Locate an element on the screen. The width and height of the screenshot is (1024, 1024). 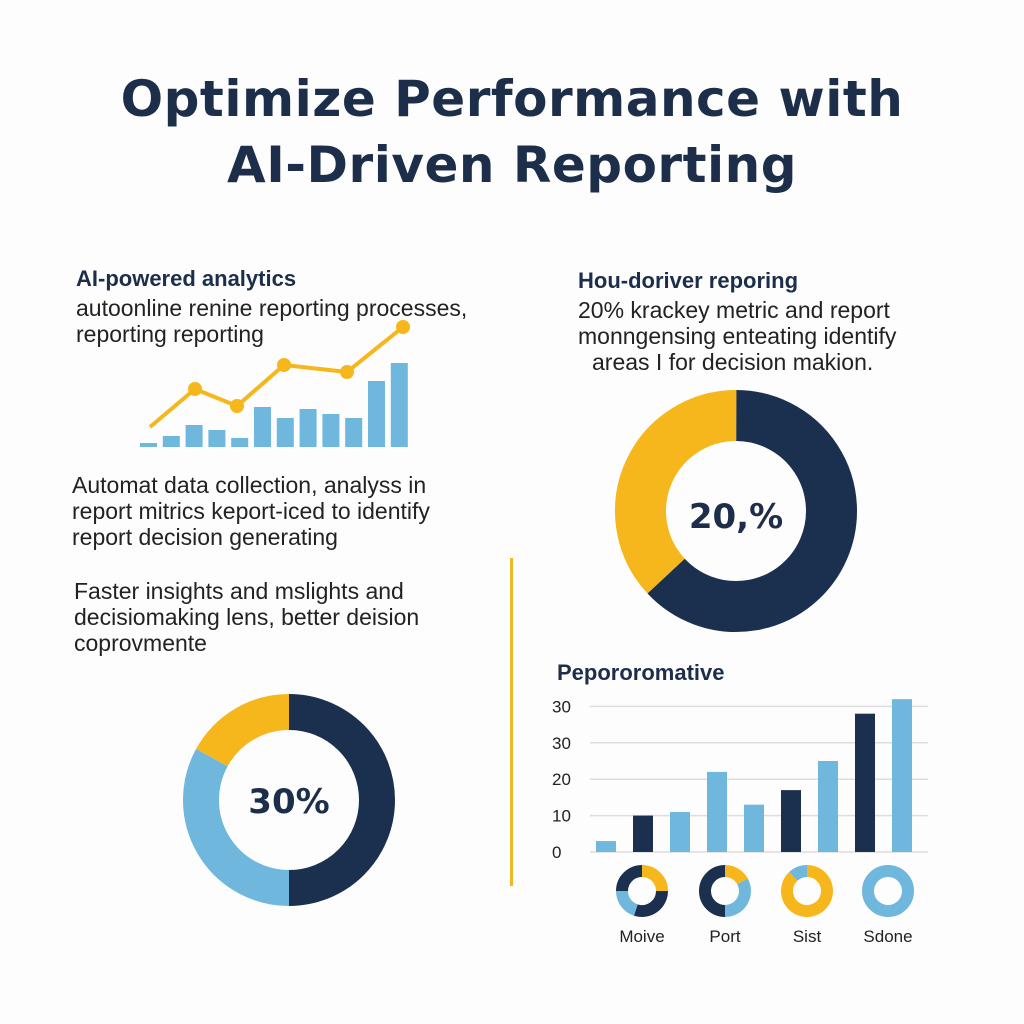
title-line-2: AI-Driven Reporting is located at coordinates (512, 165).